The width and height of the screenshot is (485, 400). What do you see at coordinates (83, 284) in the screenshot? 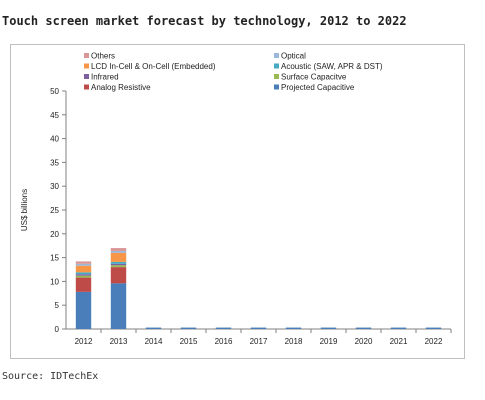
I see `bar-analog-resistive-2012` at bounding box center [83, 284].